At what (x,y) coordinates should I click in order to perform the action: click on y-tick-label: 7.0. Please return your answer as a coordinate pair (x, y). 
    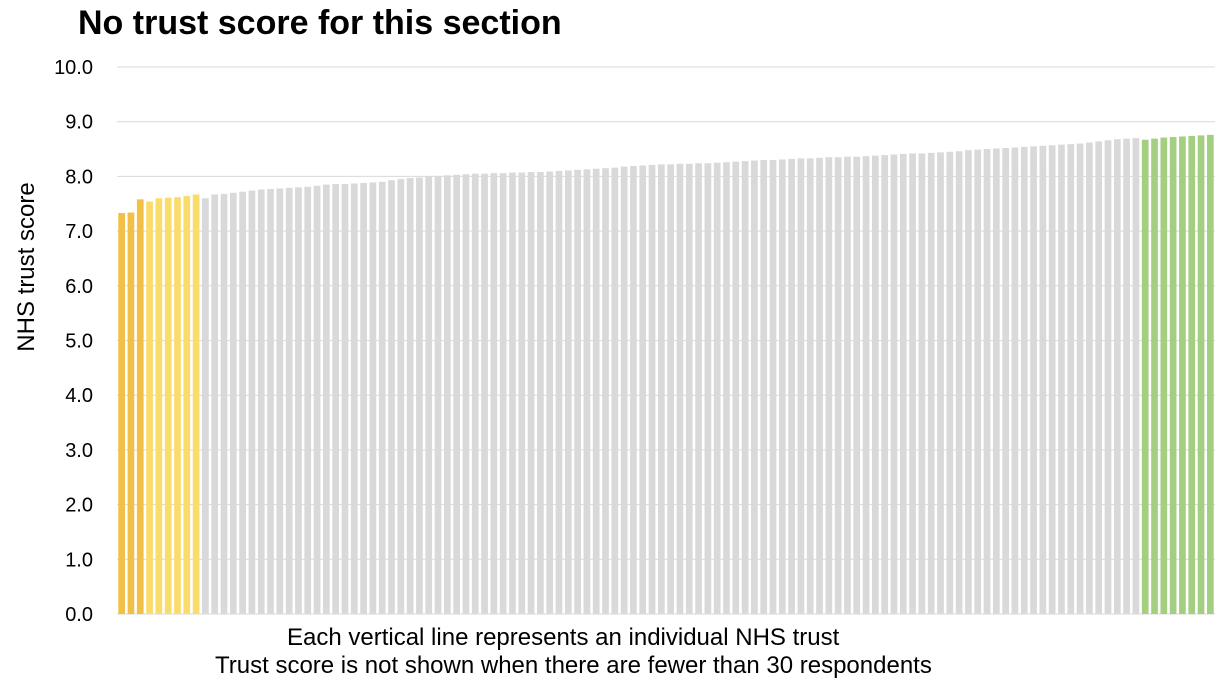
    Looking at the image, I should click on (79, 232).